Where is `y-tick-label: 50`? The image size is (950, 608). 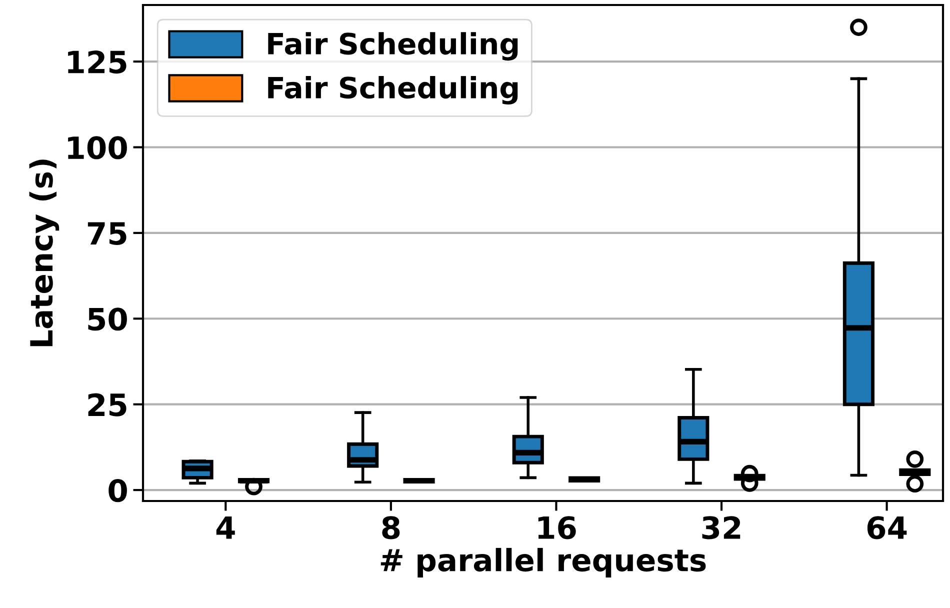 y-tick-label: 50 is located at coordinates (107, 319).